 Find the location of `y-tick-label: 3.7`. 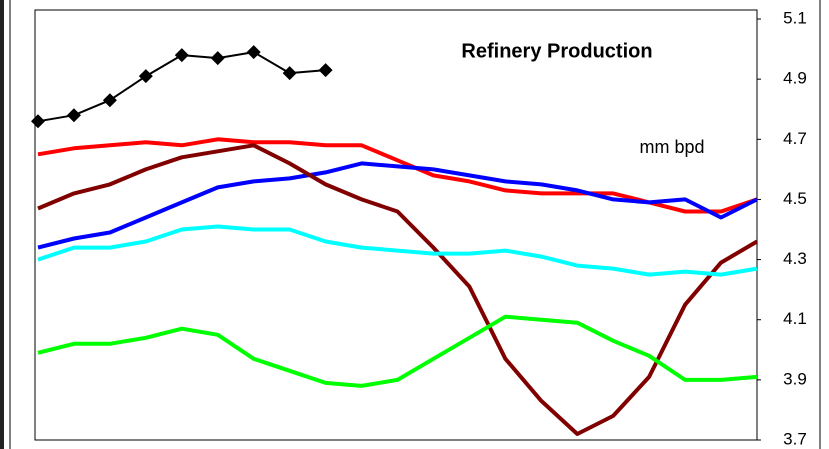

y-tick-label: 3.7 is located at coordinates (795, 438).